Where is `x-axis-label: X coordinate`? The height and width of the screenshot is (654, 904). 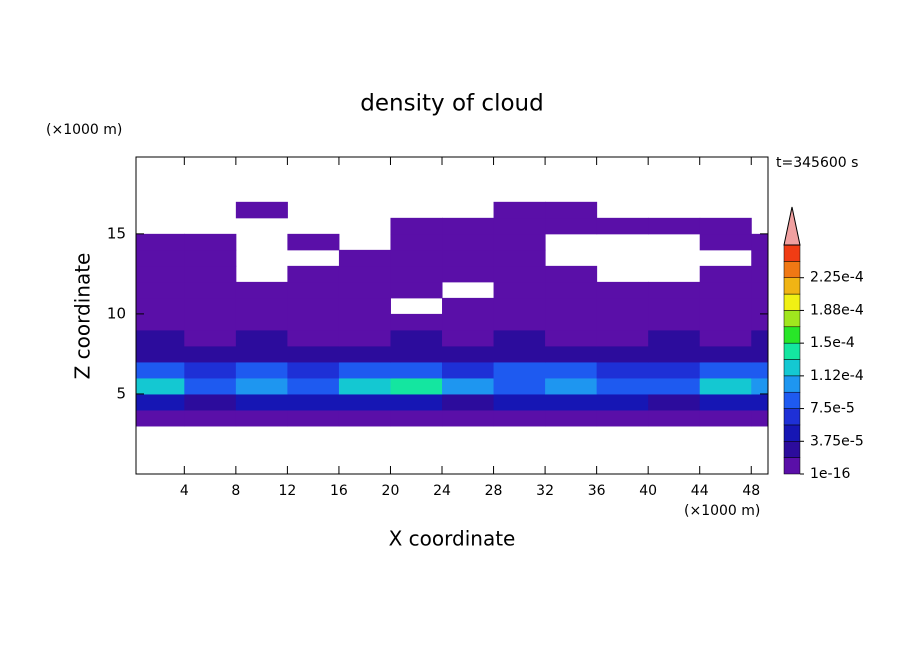
x-axis-label: X coordinate is located at coordinates (452, 539).